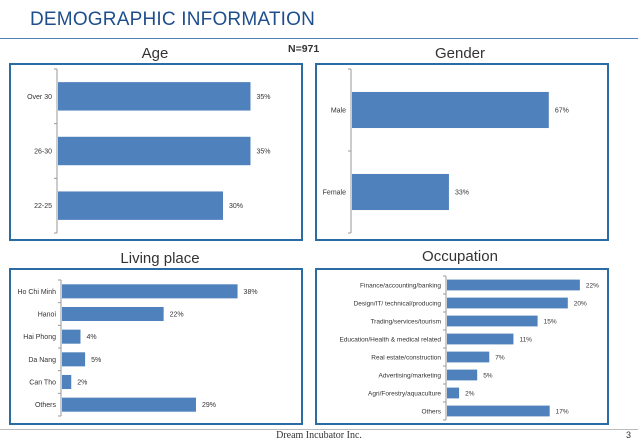 The image size is (638, 442). What do you see at coordinates (580, 304) in the screenshot?
I see `value-label: 20%` at bounding box center [580, 304].